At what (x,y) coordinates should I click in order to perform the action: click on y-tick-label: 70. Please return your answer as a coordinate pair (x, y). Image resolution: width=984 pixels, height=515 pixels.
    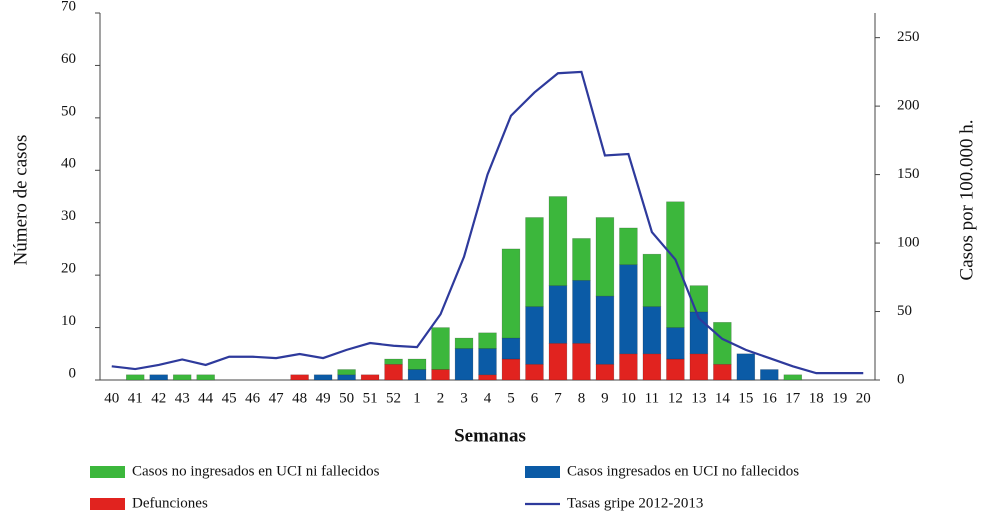
    Looking at the image, I should click on (68, 7).